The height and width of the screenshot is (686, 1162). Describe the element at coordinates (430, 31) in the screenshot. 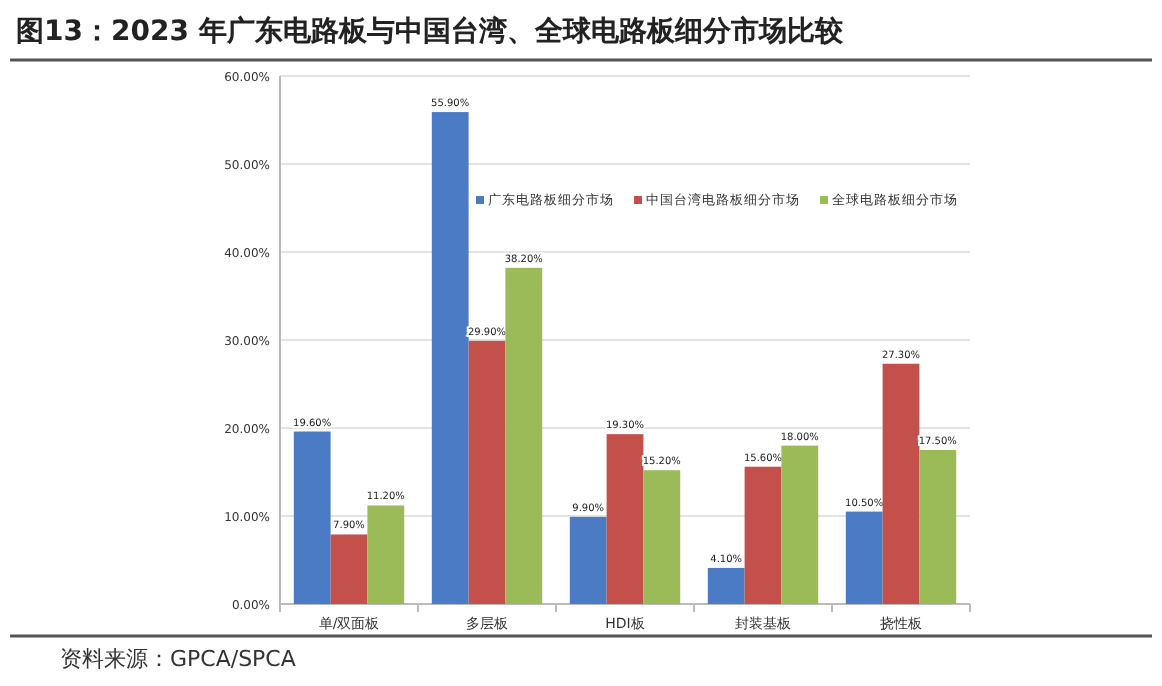

I see `chart-title: 图13：2023 年广东电路板与中国台湾、全球电路板细分市场比较` at that location.